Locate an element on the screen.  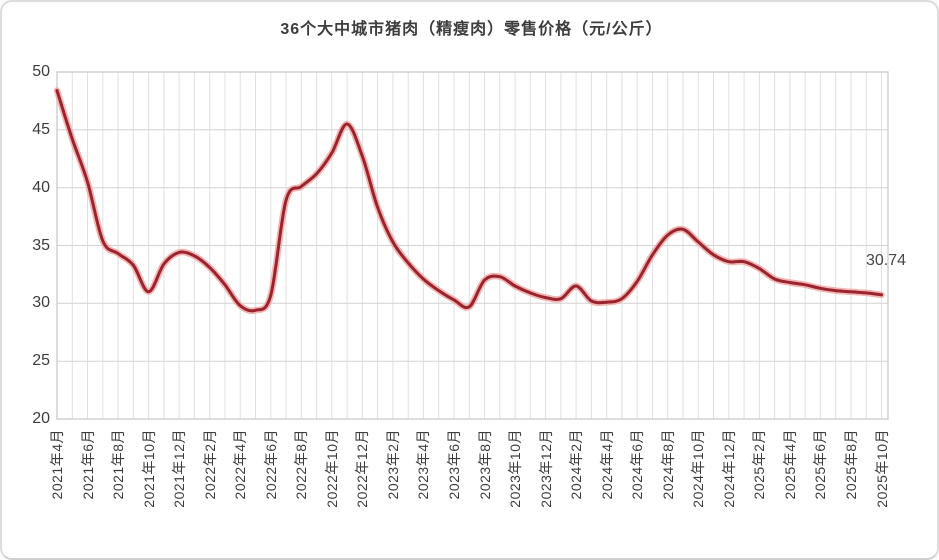
x-tick-label: 2024年12月 is located at coordinates (729, 468).